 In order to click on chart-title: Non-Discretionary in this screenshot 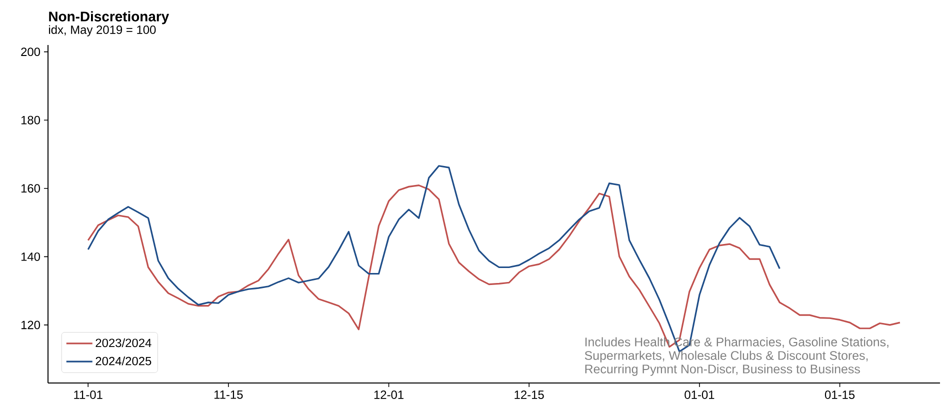, I will do `click(109, 17)`.